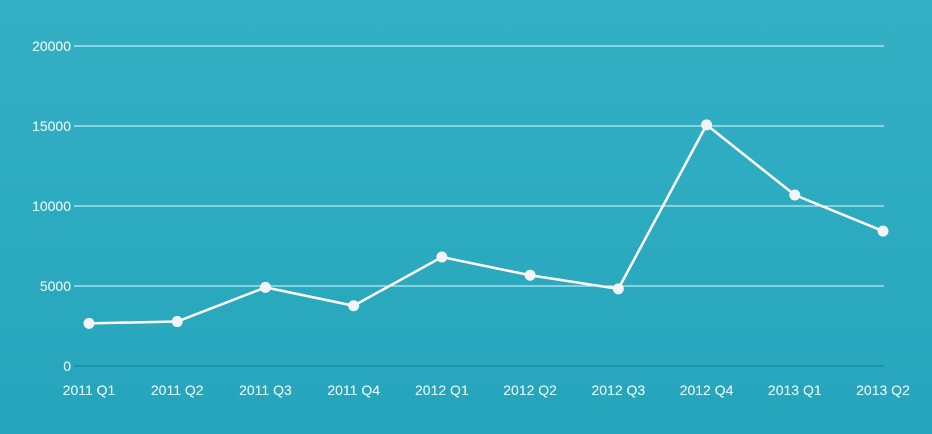 The height and width of the screenshot is (434, 932). Describe the element at coordinates (51, 46) in the screenshot. I see `y-tick-label: 20000` at that location.